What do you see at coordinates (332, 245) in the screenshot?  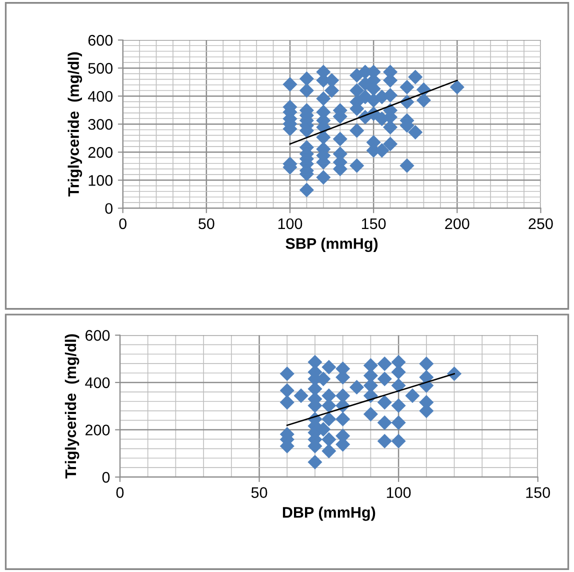 I see `x-axis-title: SBP (mmHg)` at bounding box center [332, 245].